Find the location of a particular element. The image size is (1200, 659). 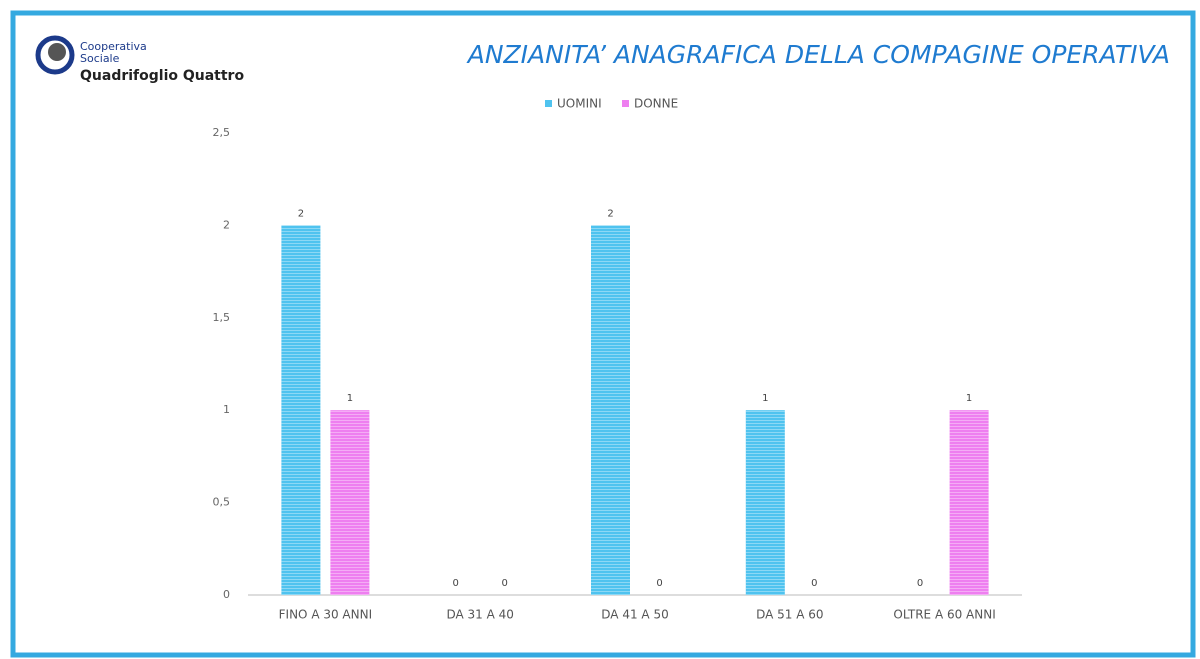

logo-name: Quadrifoglio Quattro is located at coordinates (162, 76).